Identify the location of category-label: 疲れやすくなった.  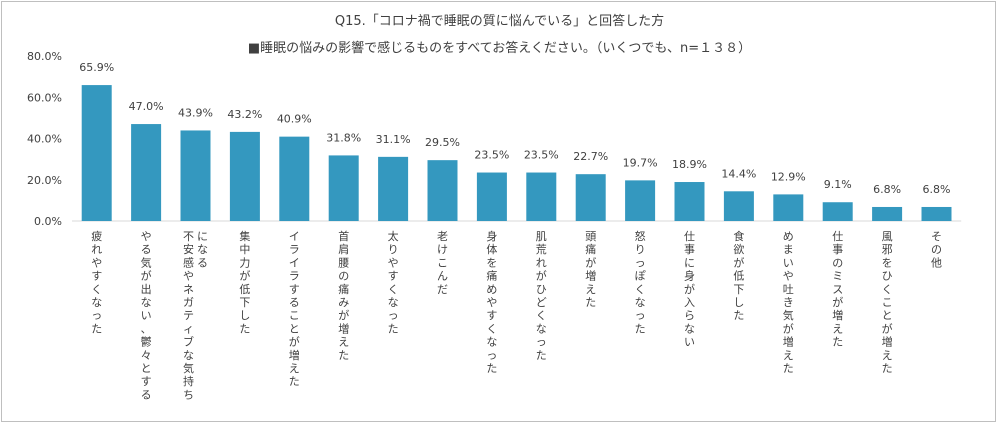
(96, 282).